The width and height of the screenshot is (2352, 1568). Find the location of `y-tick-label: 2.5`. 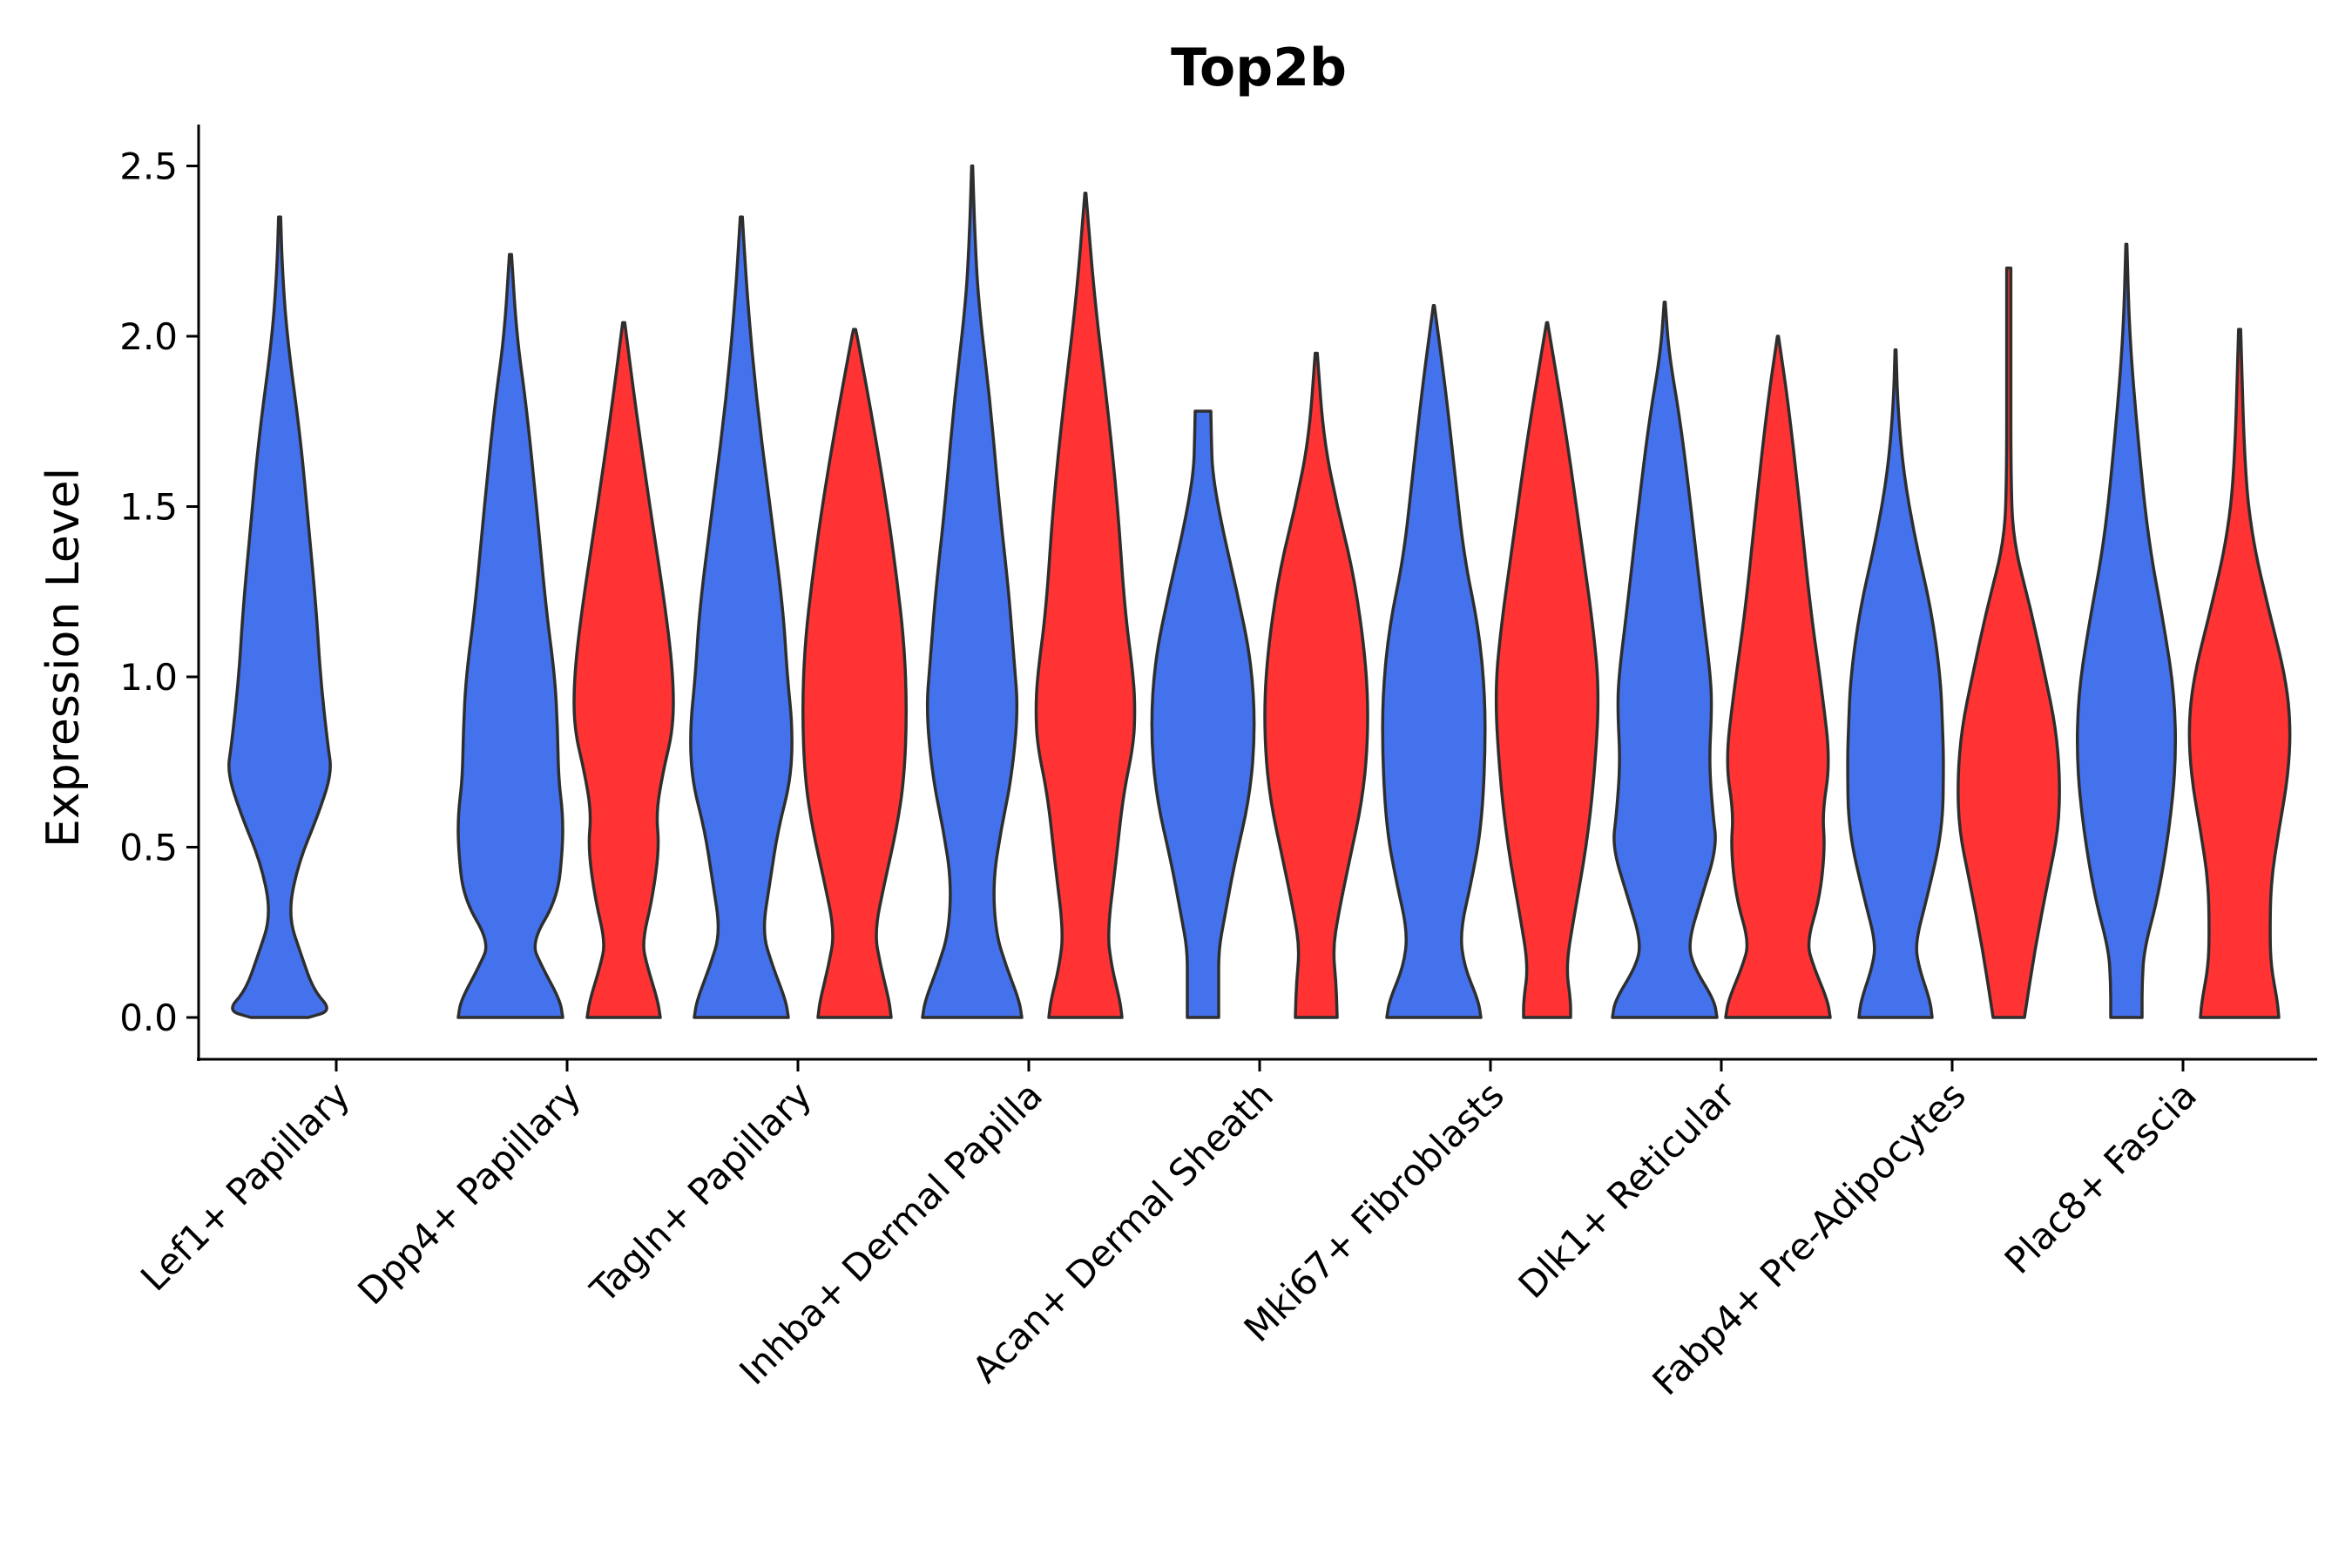

y-tick-label: 2.5 is located at coordinates (148, 166).